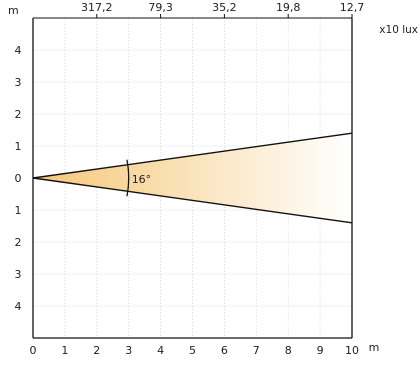  What do you see at coordinates (320, 350) in the screenshot?
I see `x-tick-label: 9` at bounding box center [320, 350].